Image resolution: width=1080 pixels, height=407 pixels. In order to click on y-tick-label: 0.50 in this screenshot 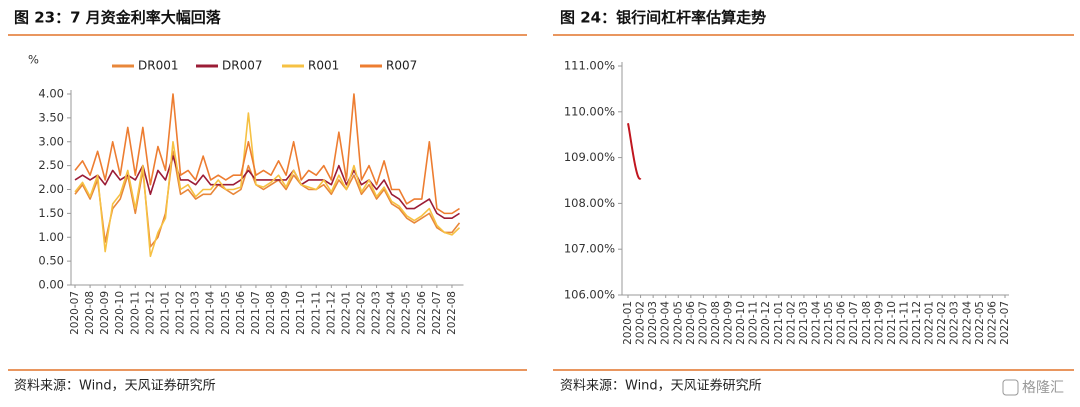, I will do `click(51, 261)`.